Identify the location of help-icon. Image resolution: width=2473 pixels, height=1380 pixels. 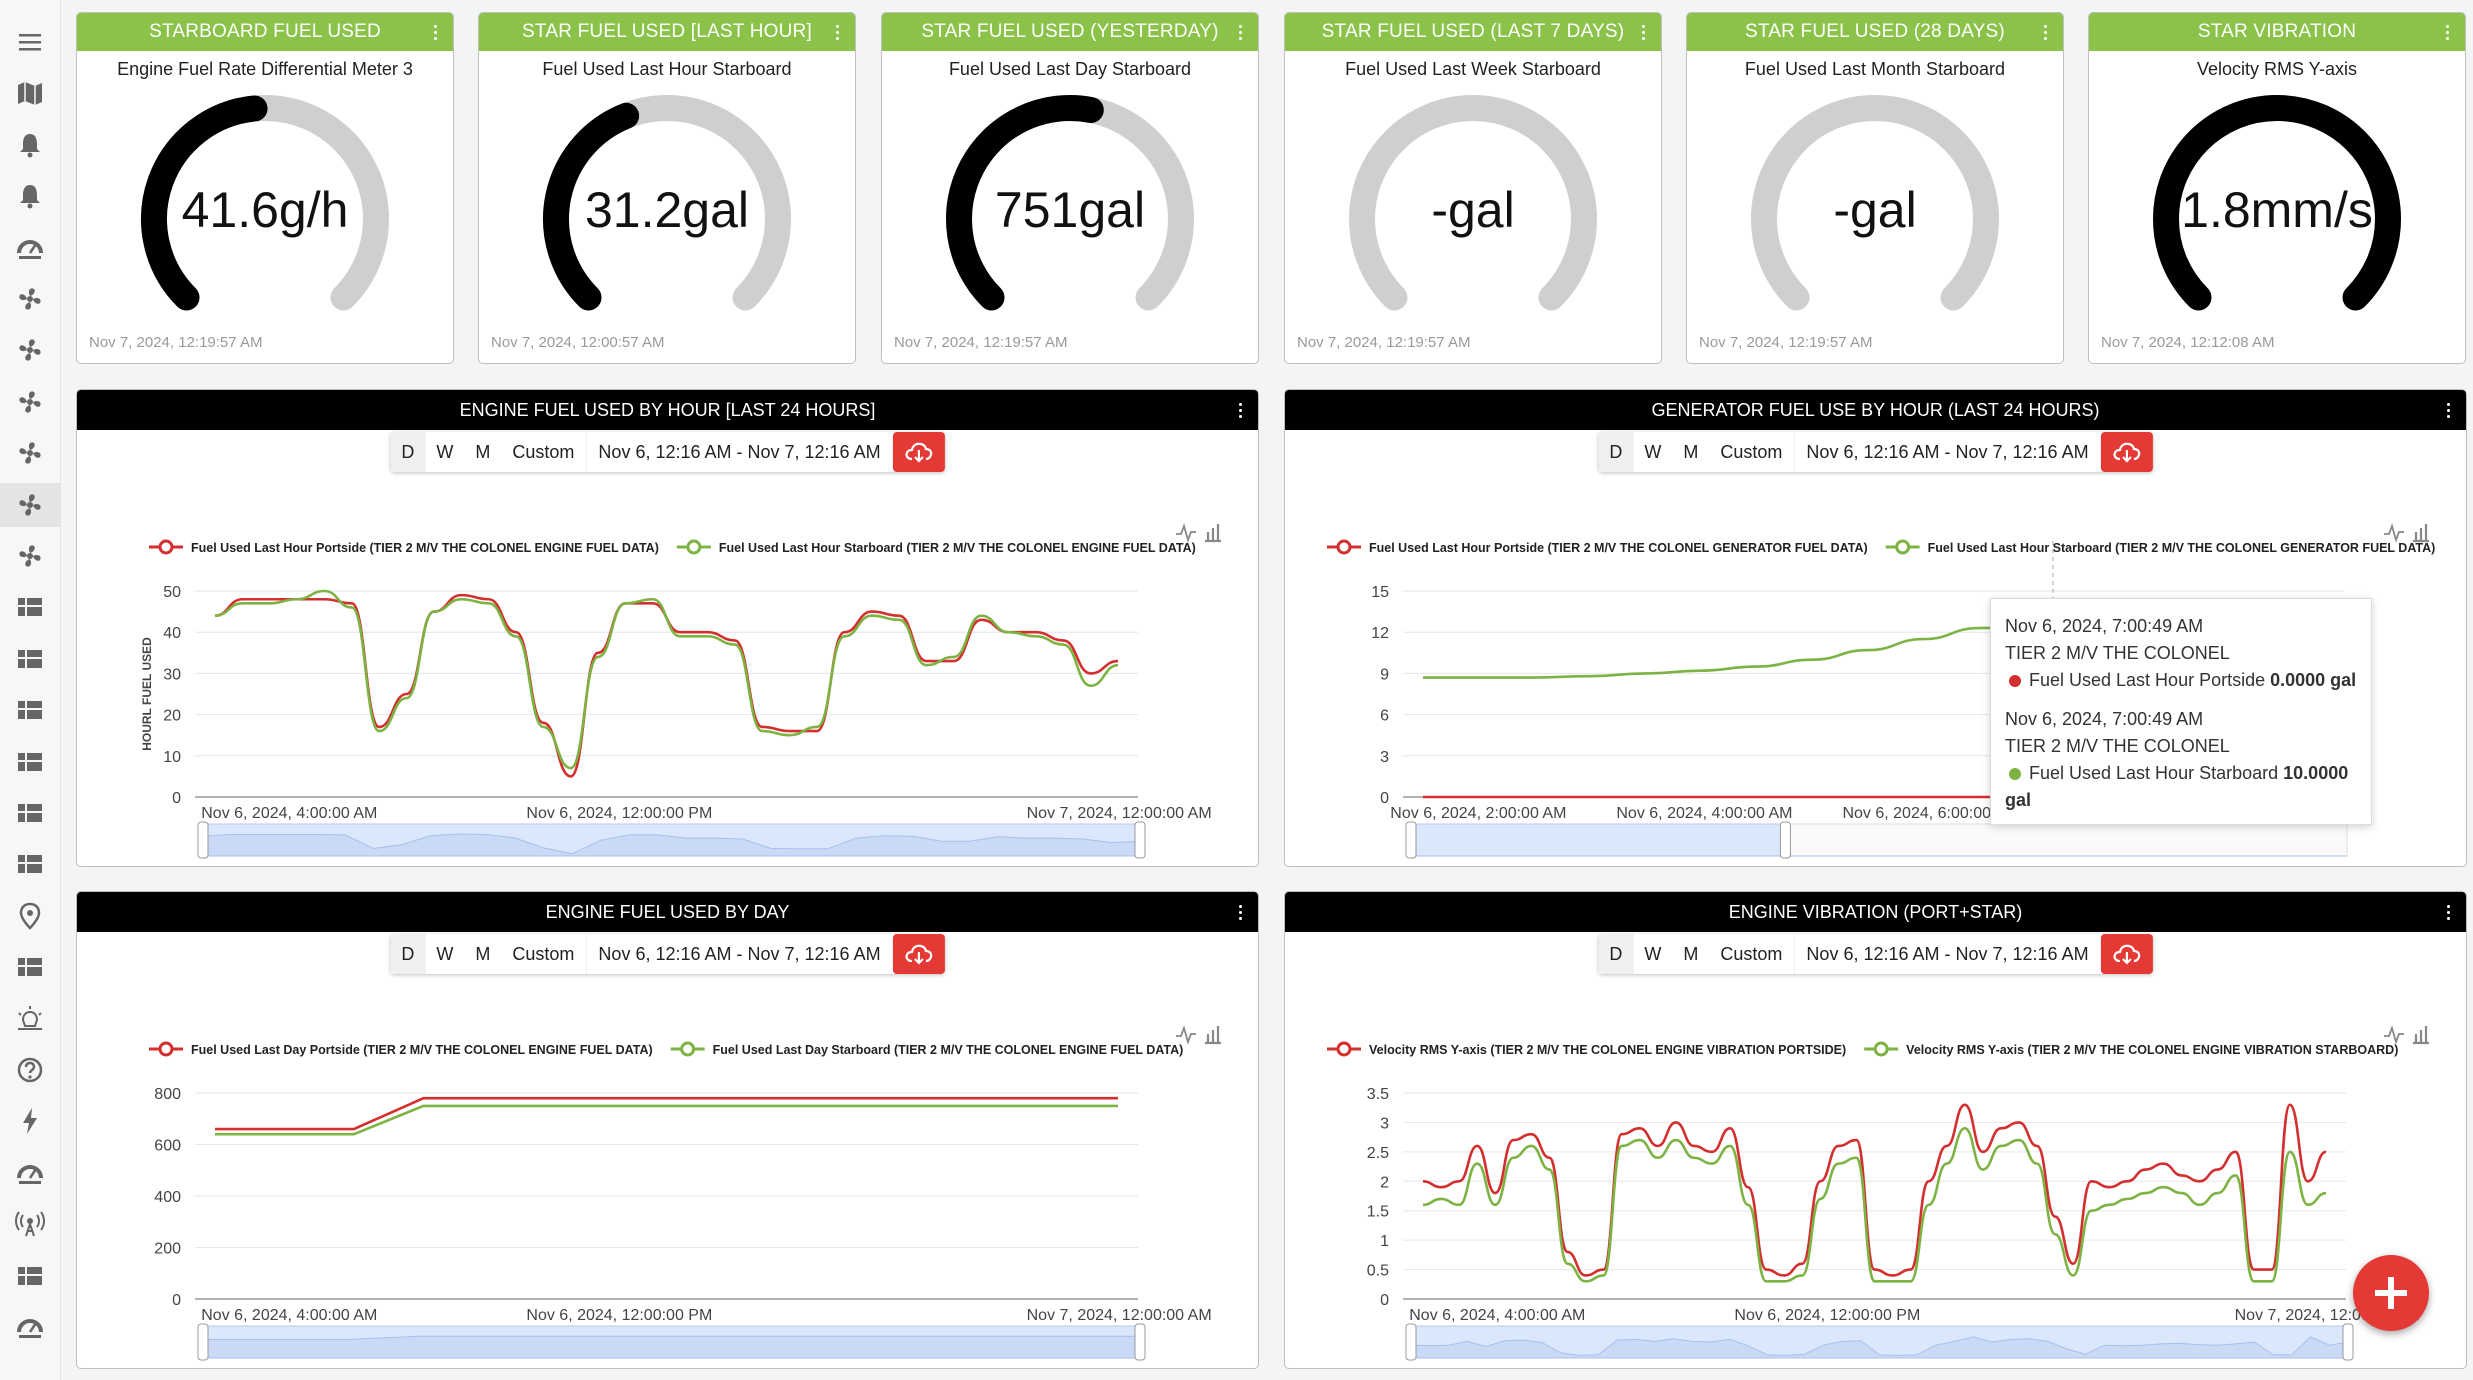
(30, 1070).